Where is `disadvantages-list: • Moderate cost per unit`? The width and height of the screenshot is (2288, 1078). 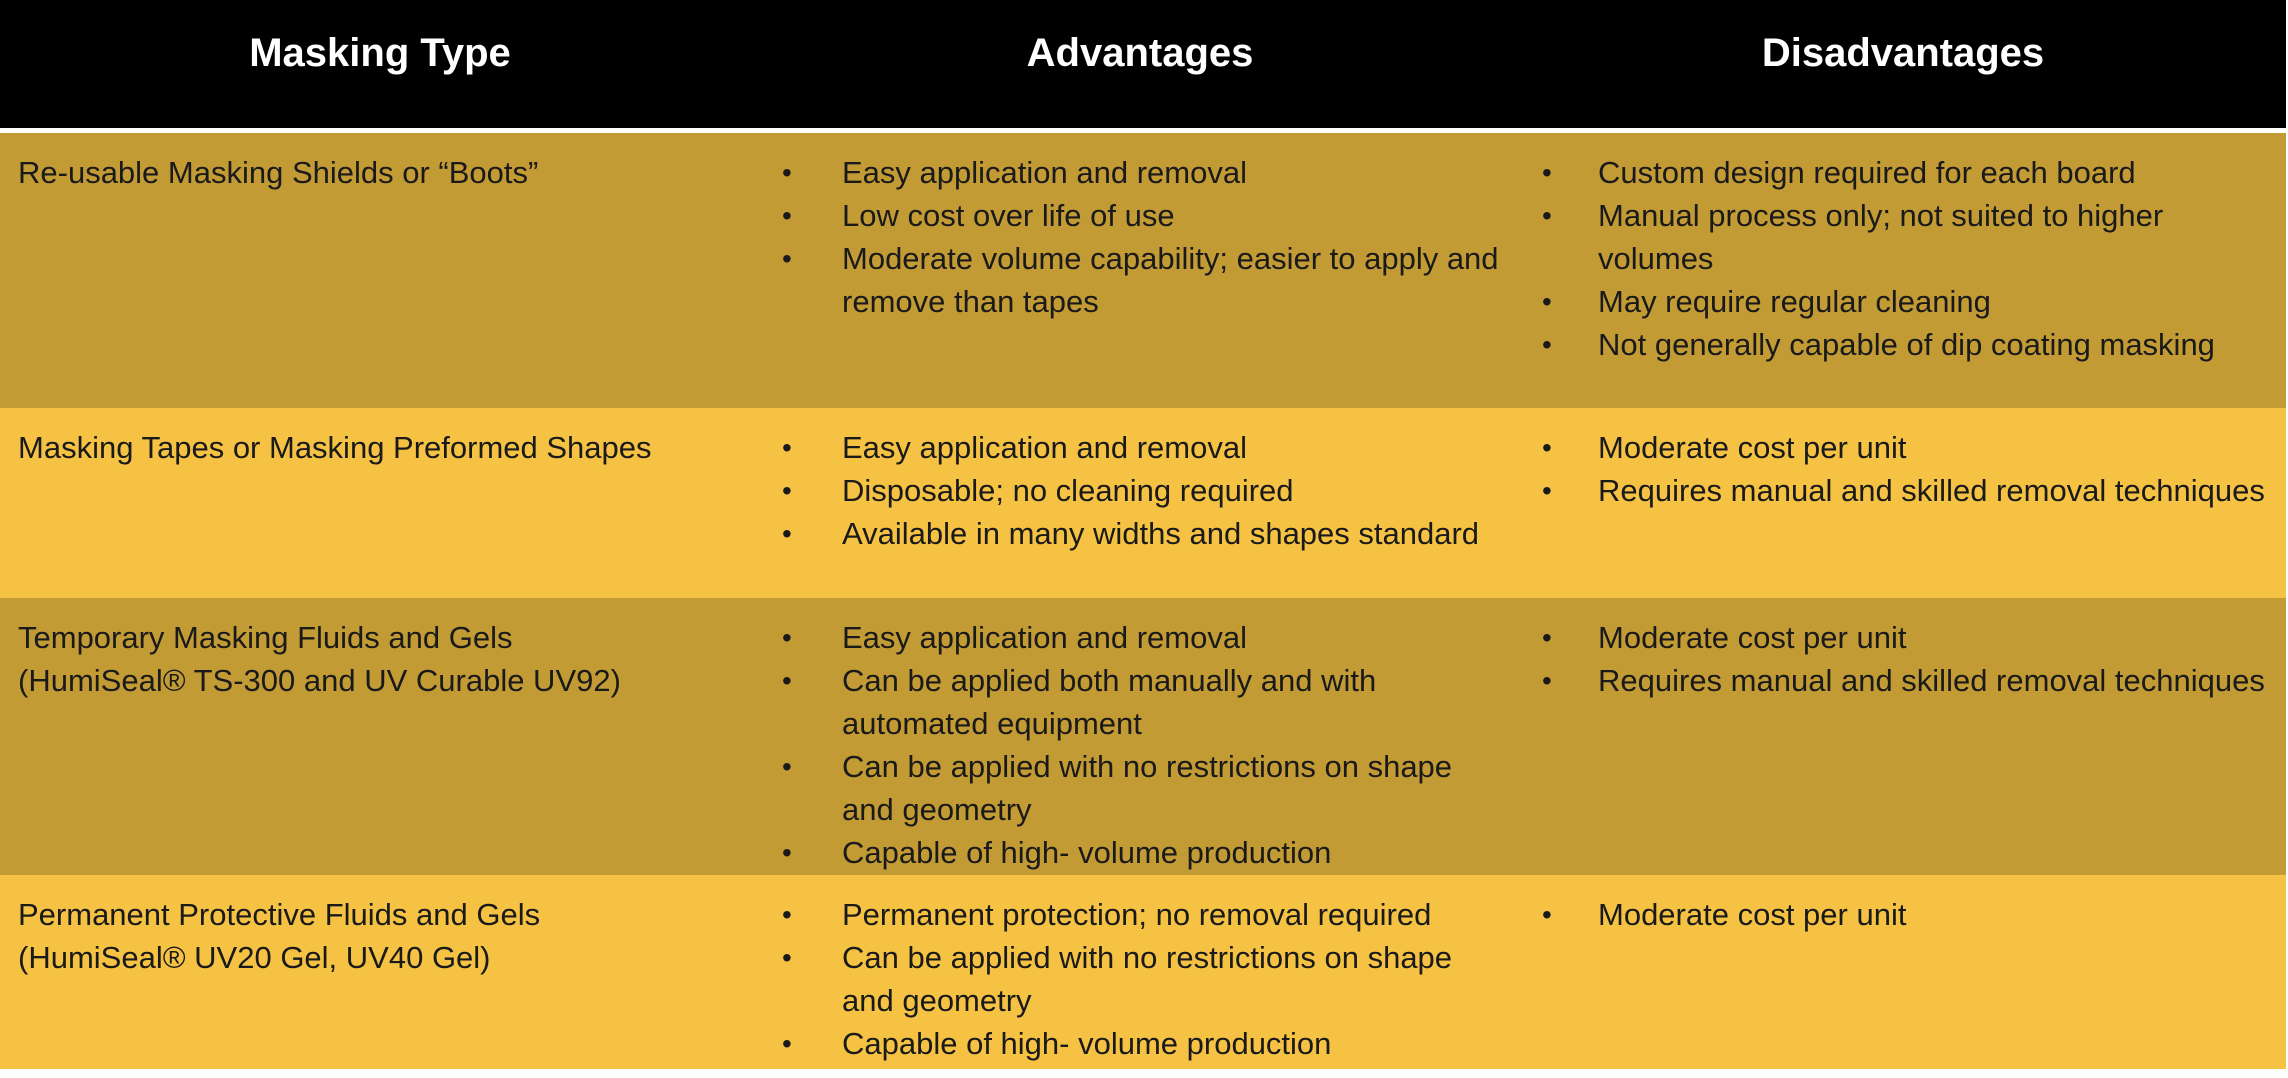 disadvantages-list: • Moderate cost per unit is located at coordinates (1903, 914).